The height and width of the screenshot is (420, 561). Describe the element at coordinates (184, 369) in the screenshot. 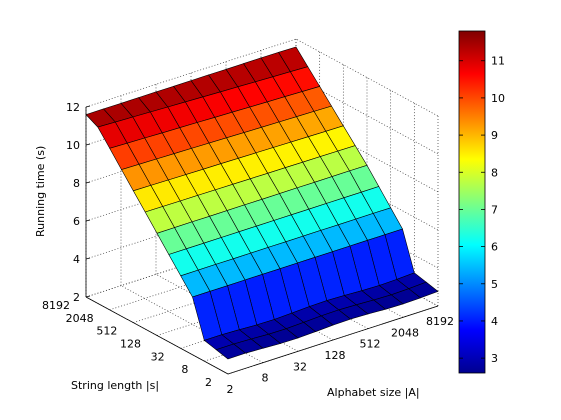

I see `y-tick-label: 8` at that location.